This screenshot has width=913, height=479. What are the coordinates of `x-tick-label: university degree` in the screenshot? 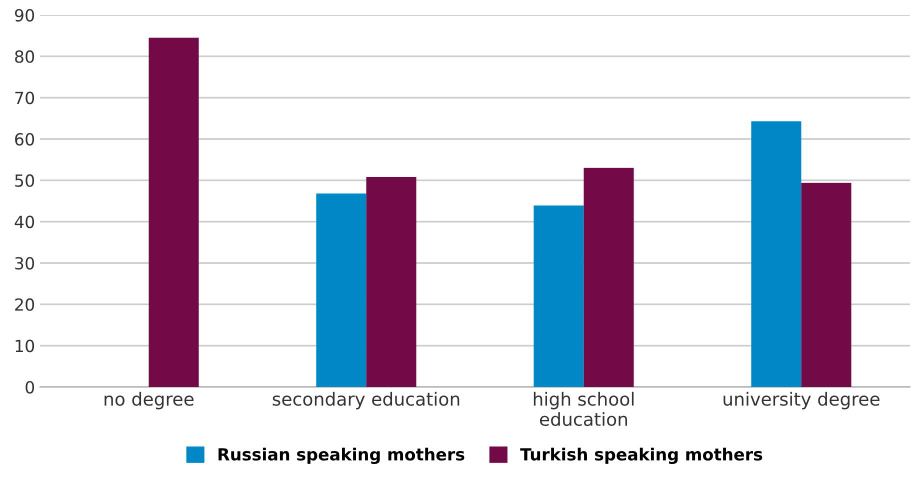 It's located at (802, 401).